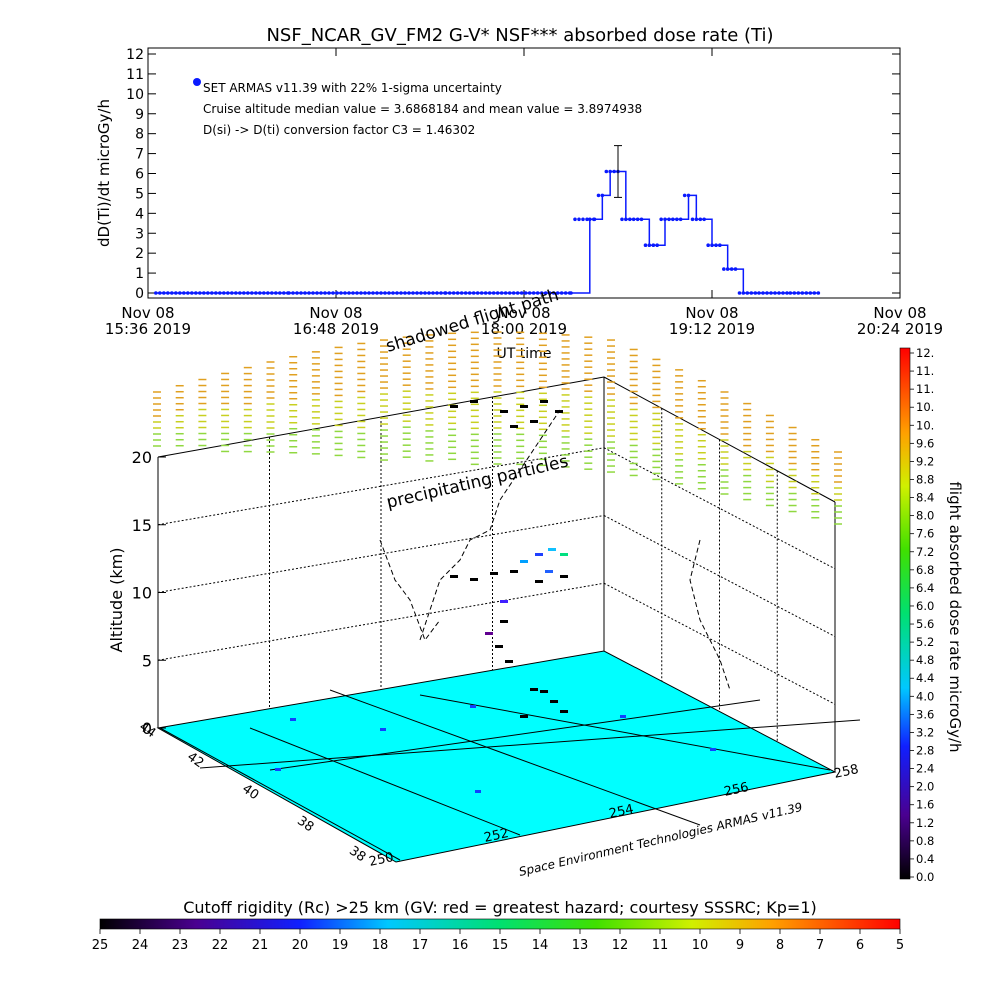 Image resolution: width=1000 pixels, height=1004 pixels. Describe the element at coordinates (357, 854) in the screenshot. I see `latitude-tick-label: 38` at that location.